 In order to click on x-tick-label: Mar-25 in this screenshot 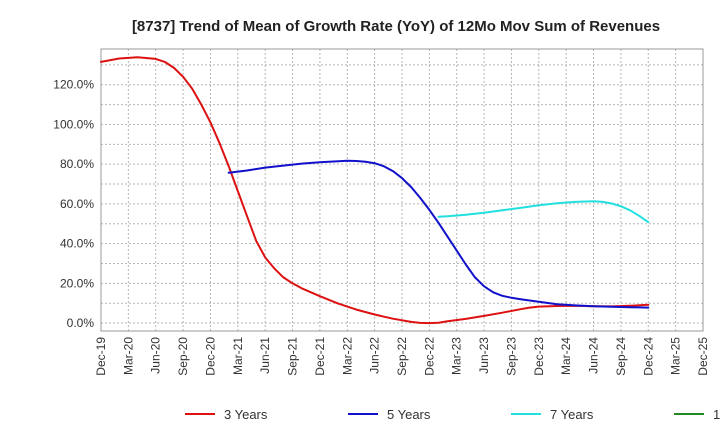, I will do `click(676, 356)`.